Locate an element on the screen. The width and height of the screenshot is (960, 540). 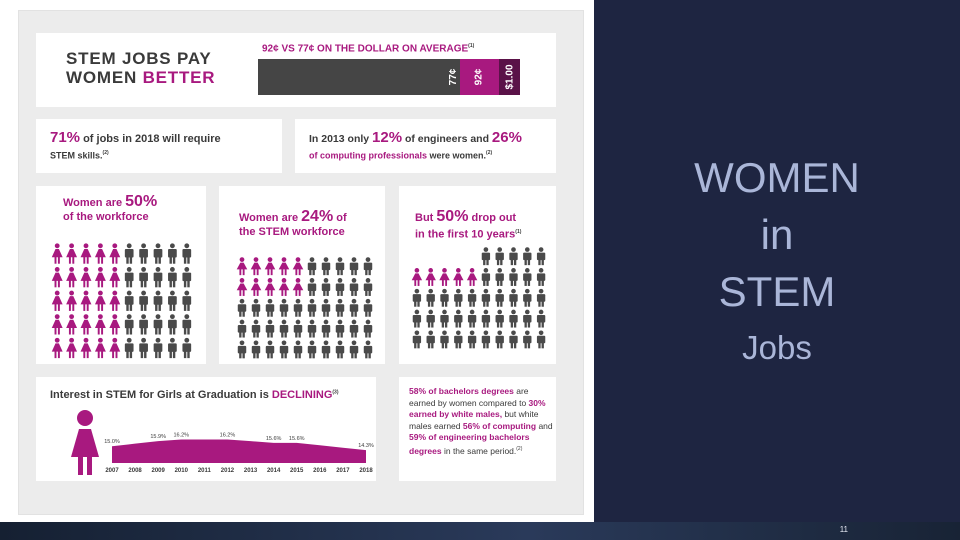
engineers-text-d: were women. is located at coordinates (457, 155).